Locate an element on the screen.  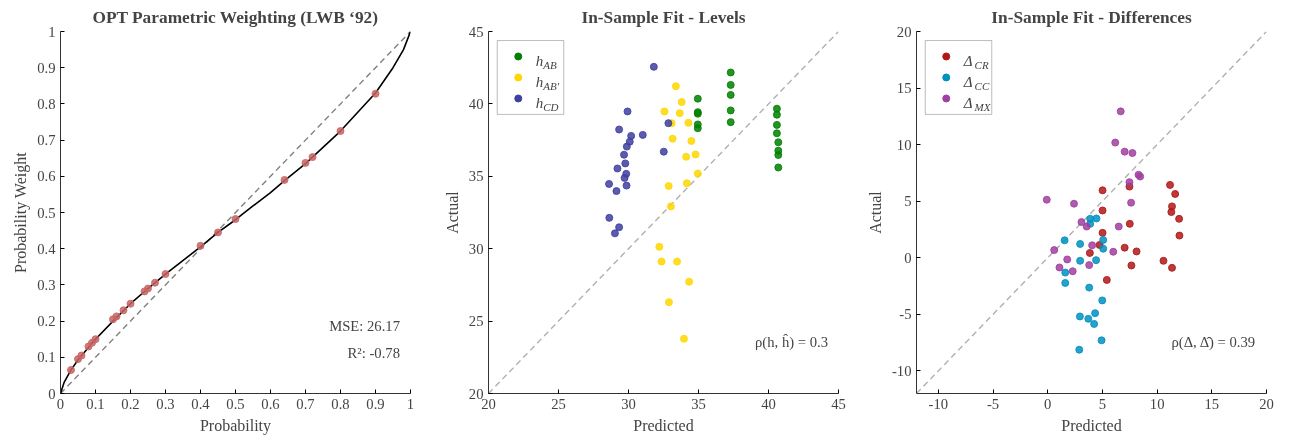
y-tick-label: 0.2 is located at coordinates (46, 321).